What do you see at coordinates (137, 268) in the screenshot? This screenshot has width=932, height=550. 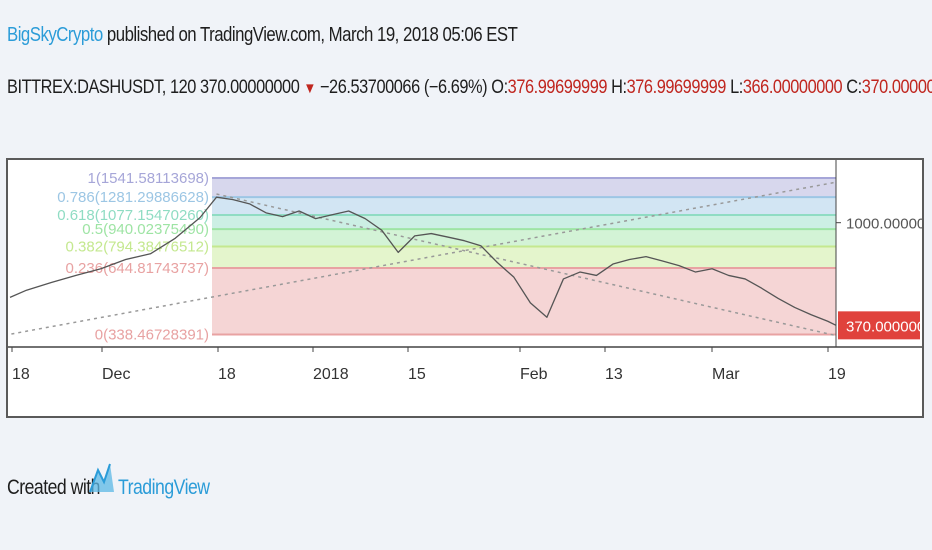 I see `fib-label: 0.236(644.81743737)` at bounding box center [137, 268].